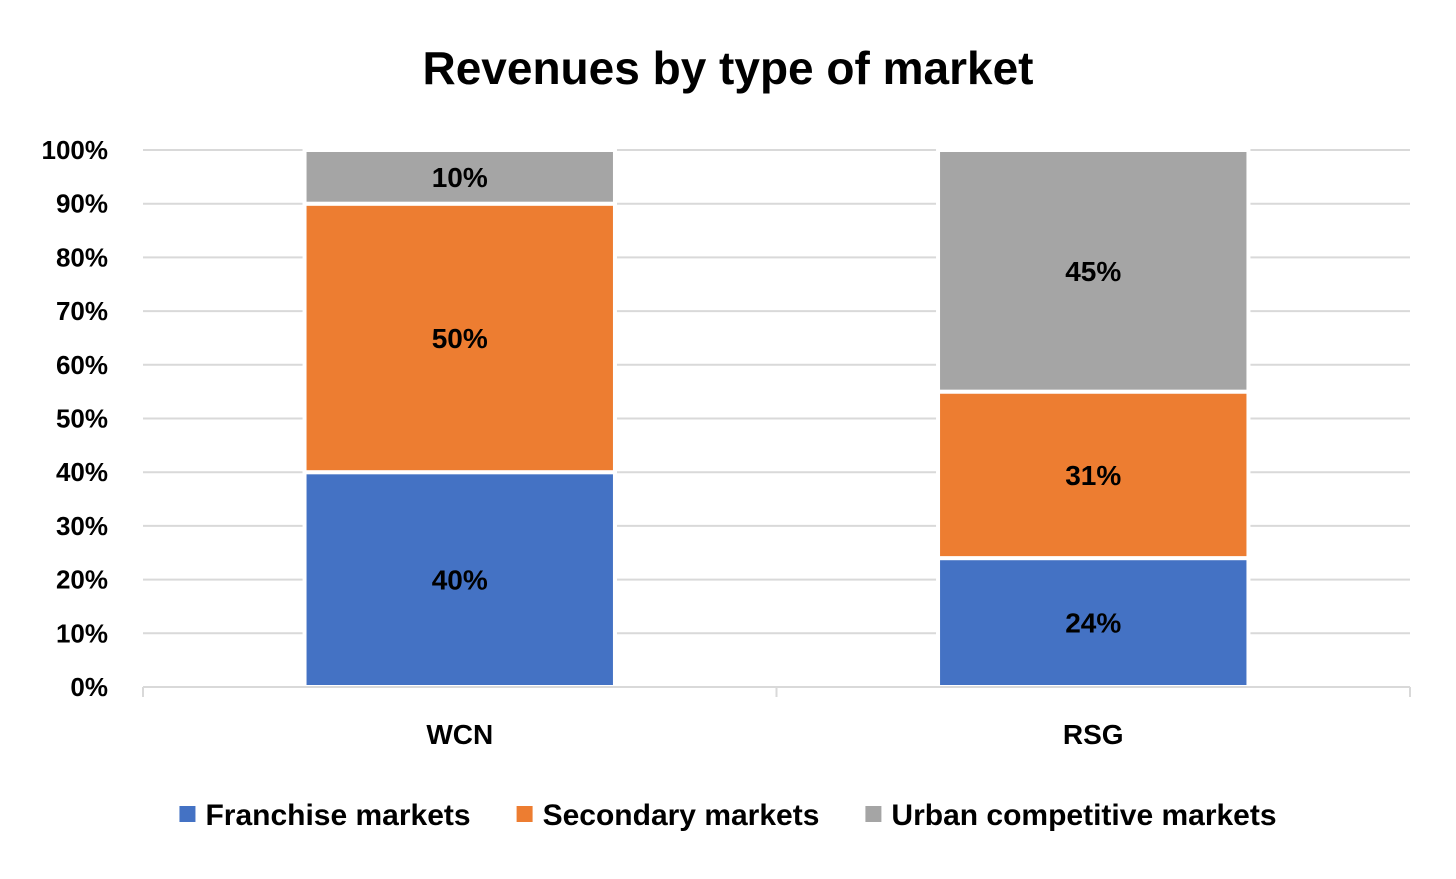 The image size is (1456, 879). Describe the element at coordinates (681, 815) in the screenshot. I see `legend-label: Secondary markets` at that location.